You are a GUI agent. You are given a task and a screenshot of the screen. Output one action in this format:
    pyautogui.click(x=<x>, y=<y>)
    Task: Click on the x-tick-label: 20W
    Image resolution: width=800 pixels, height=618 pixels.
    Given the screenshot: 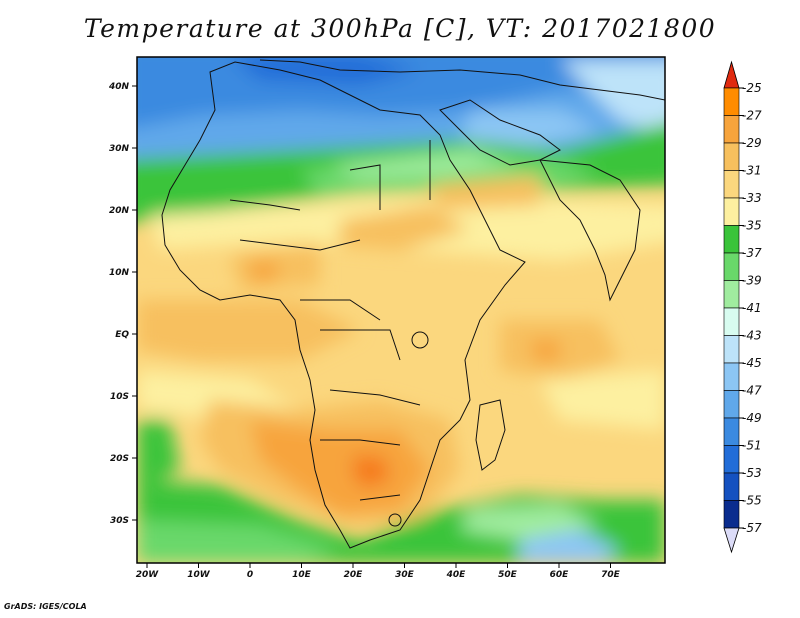 What is the action you would take?
    pyautogui.click(x=148, y=575)
    